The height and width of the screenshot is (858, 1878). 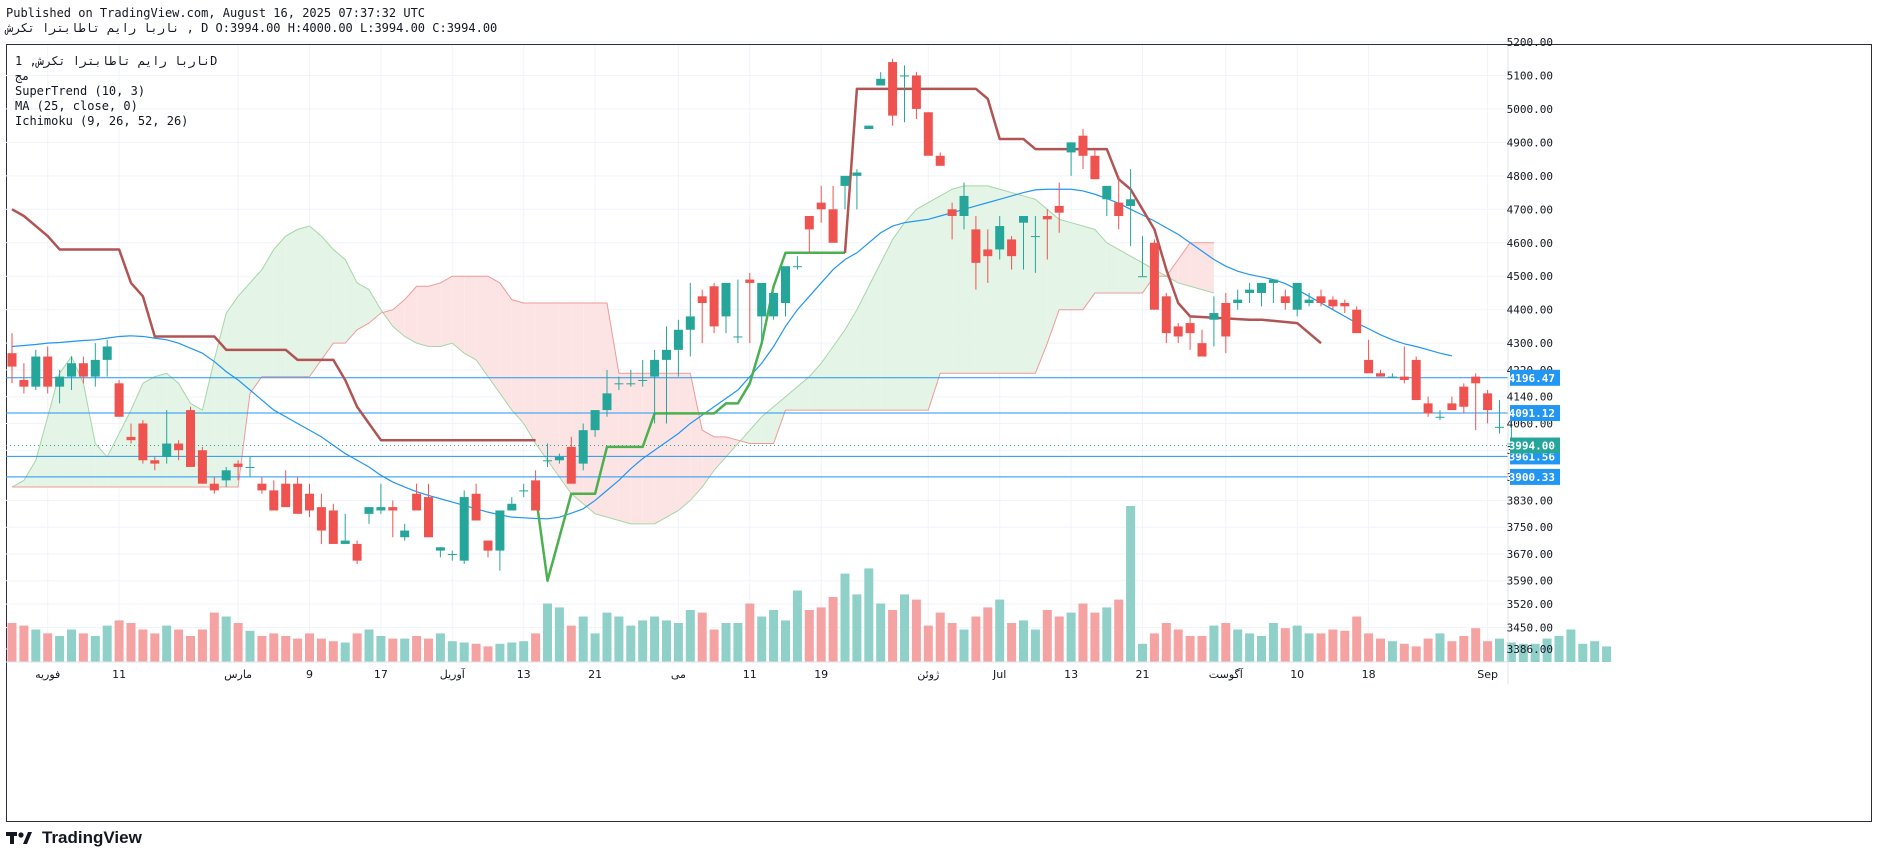 I want to click on price-tick-label: 4600.00, so click(x=1530, y=243).